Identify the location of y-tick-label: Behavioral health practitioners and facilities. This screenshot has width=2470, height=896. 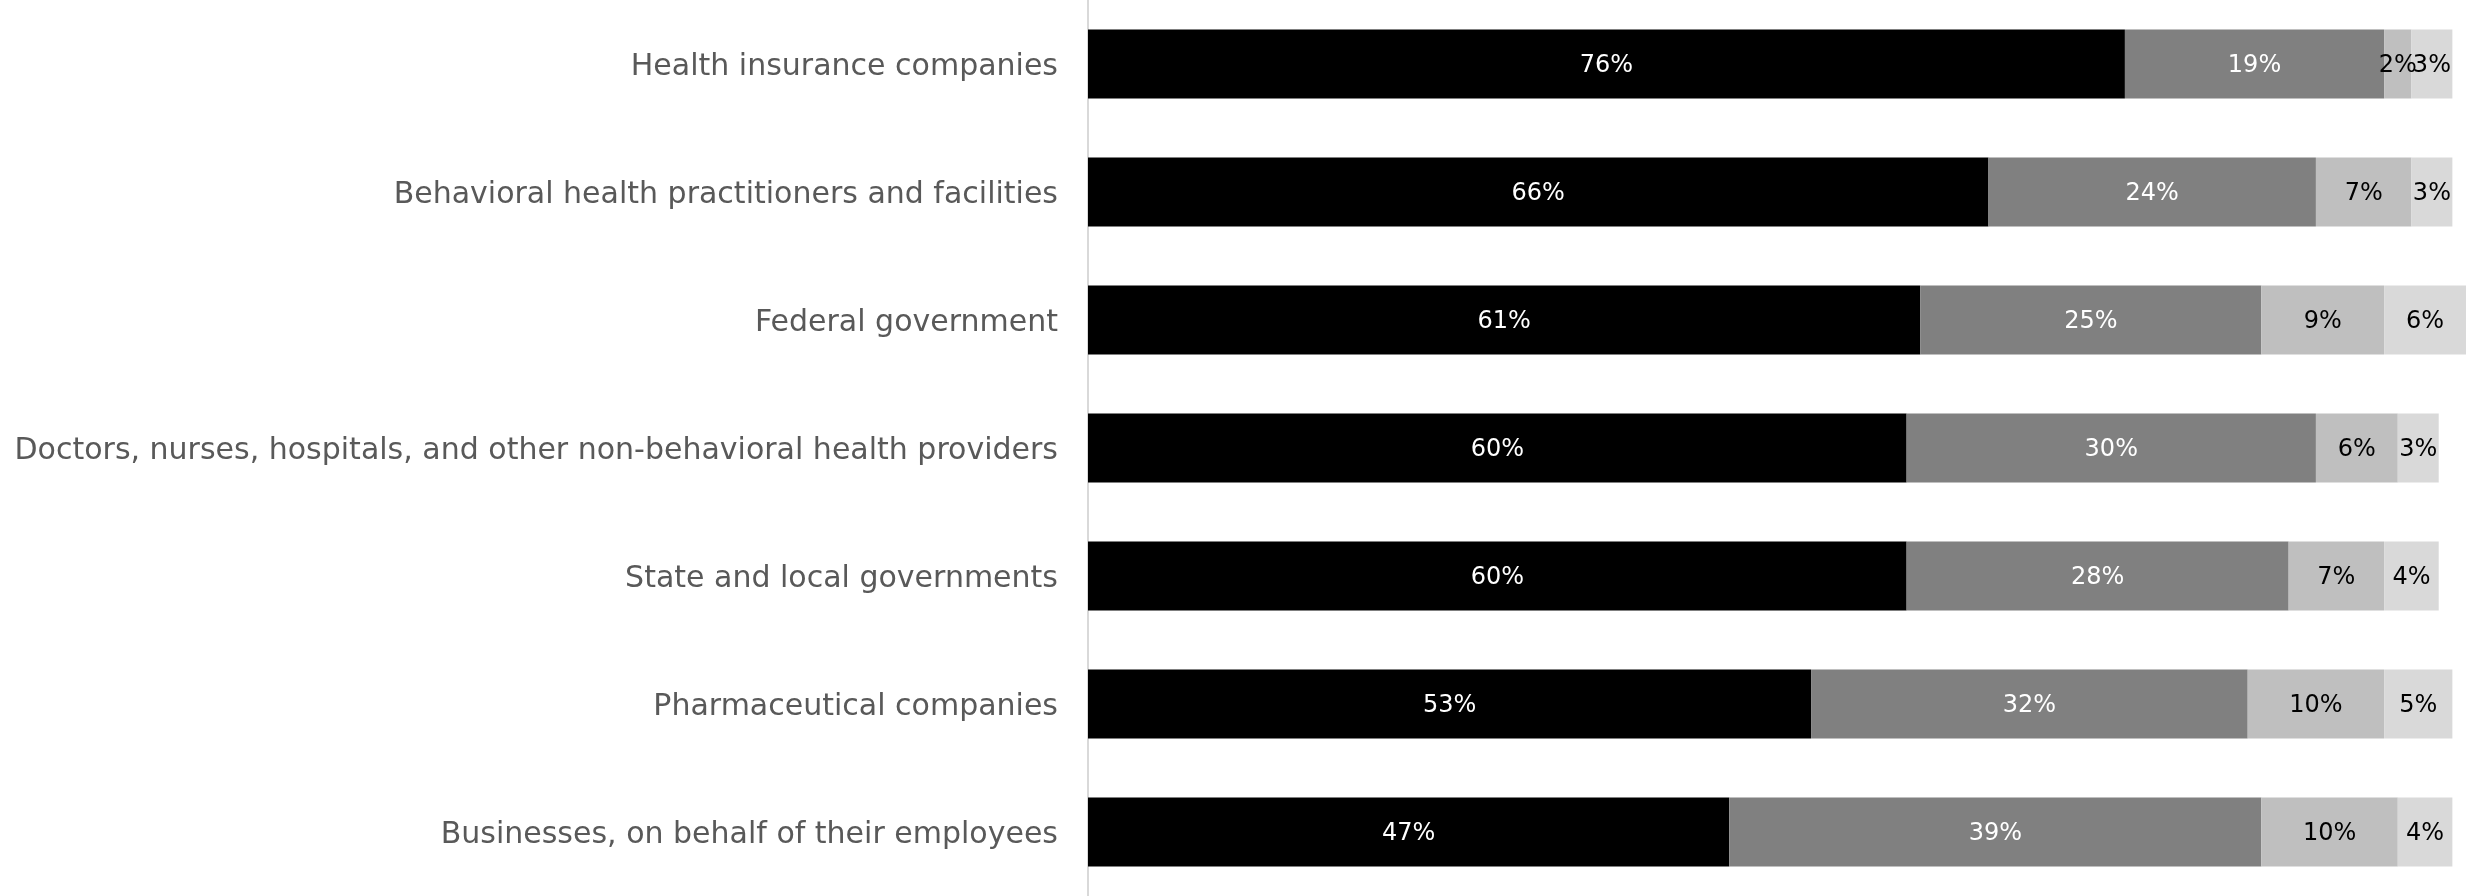
(725, 192).